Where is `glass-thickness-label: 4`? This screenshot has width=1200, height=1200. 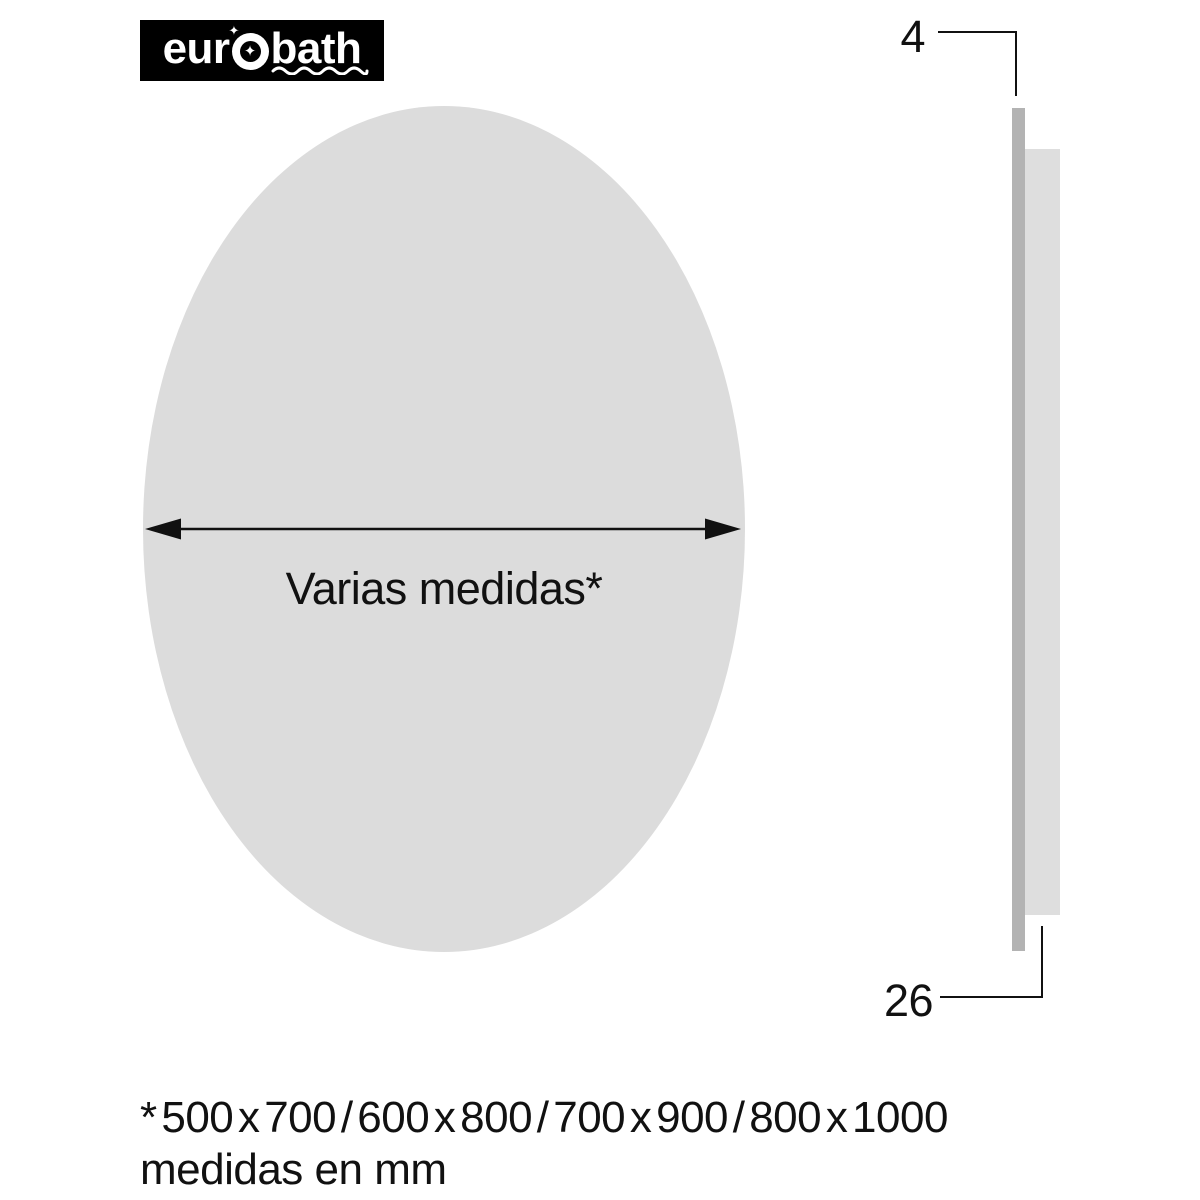 glass-thickness-label: 4 is located at coordinates (912, 36).